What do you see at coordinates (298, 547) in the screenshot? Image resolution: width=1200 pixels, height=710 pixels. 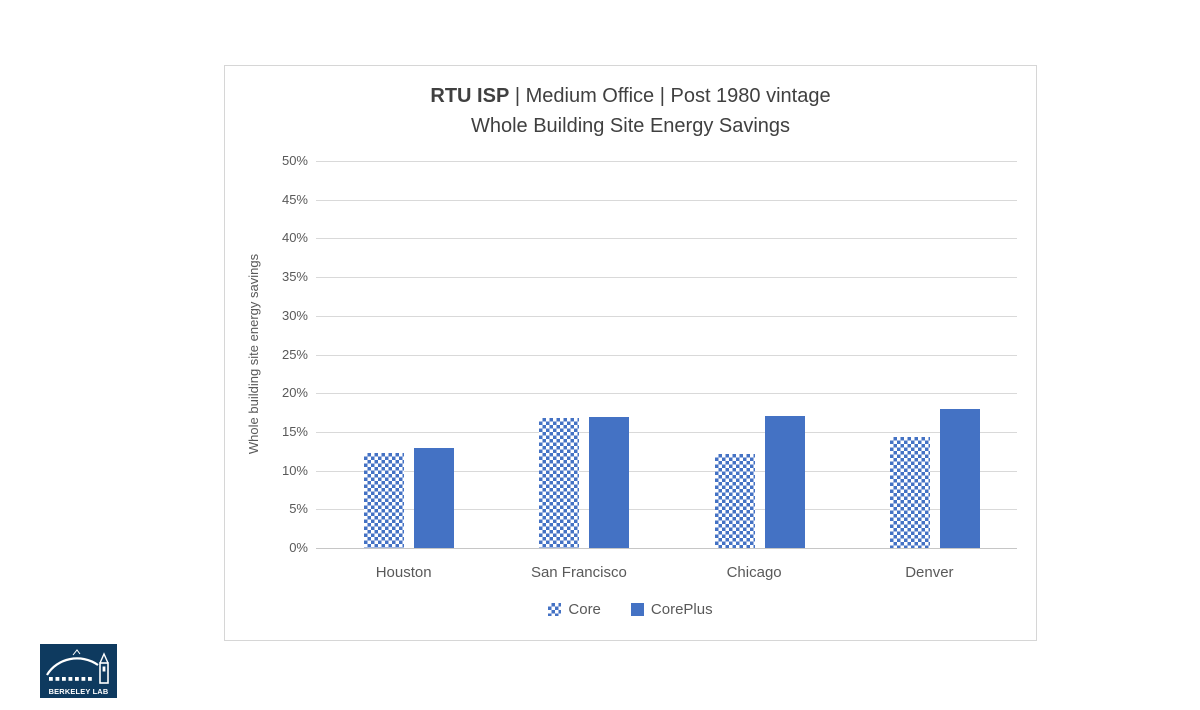 I see `y-tick-label: 0%` at bounding box center [298, 547].